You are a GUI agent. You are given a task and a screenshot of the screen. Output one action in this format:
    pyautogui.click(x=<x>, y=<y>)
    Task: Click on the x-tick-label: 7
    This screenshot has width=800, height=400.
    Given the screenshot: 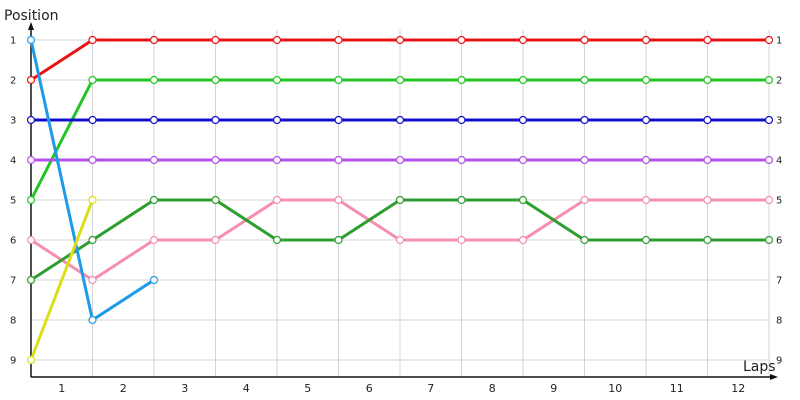 What is the action you would take?
    pyautogui.click(x=430, y=388)
    